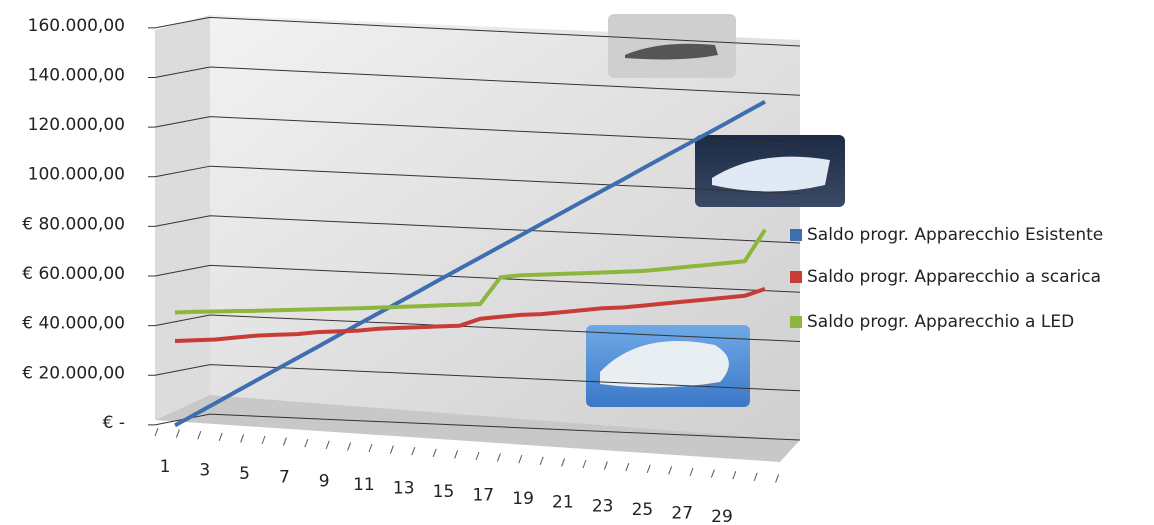 This screenshot has height=525, width=1154. I want to click on y-tick-label: € 20.000,00, so click(73, 373).